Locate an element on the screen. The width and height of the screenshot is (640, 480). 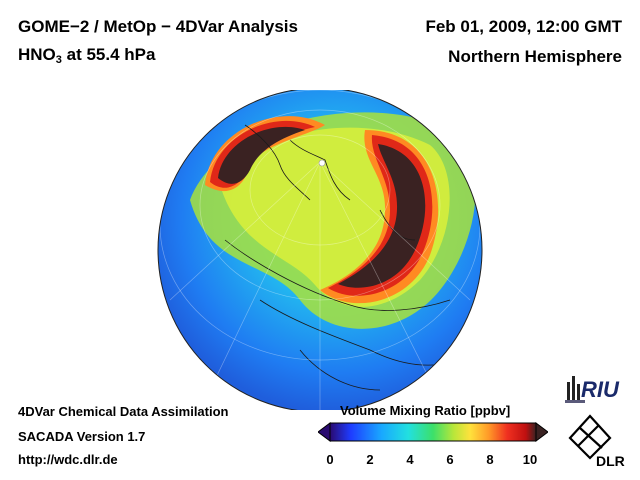
species-level-label: HNO3 at 55.4 hPa is located at coordinates (86, 55).